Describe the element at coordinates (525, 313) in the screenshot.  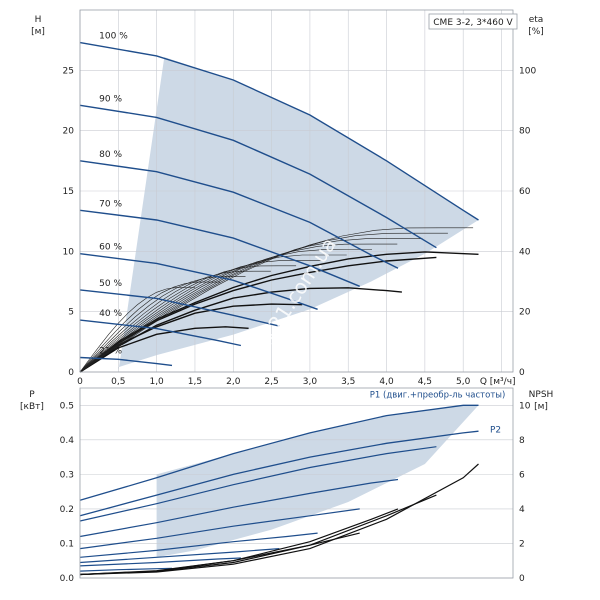
I see `upper-y2-tick-label: 20` at that location.